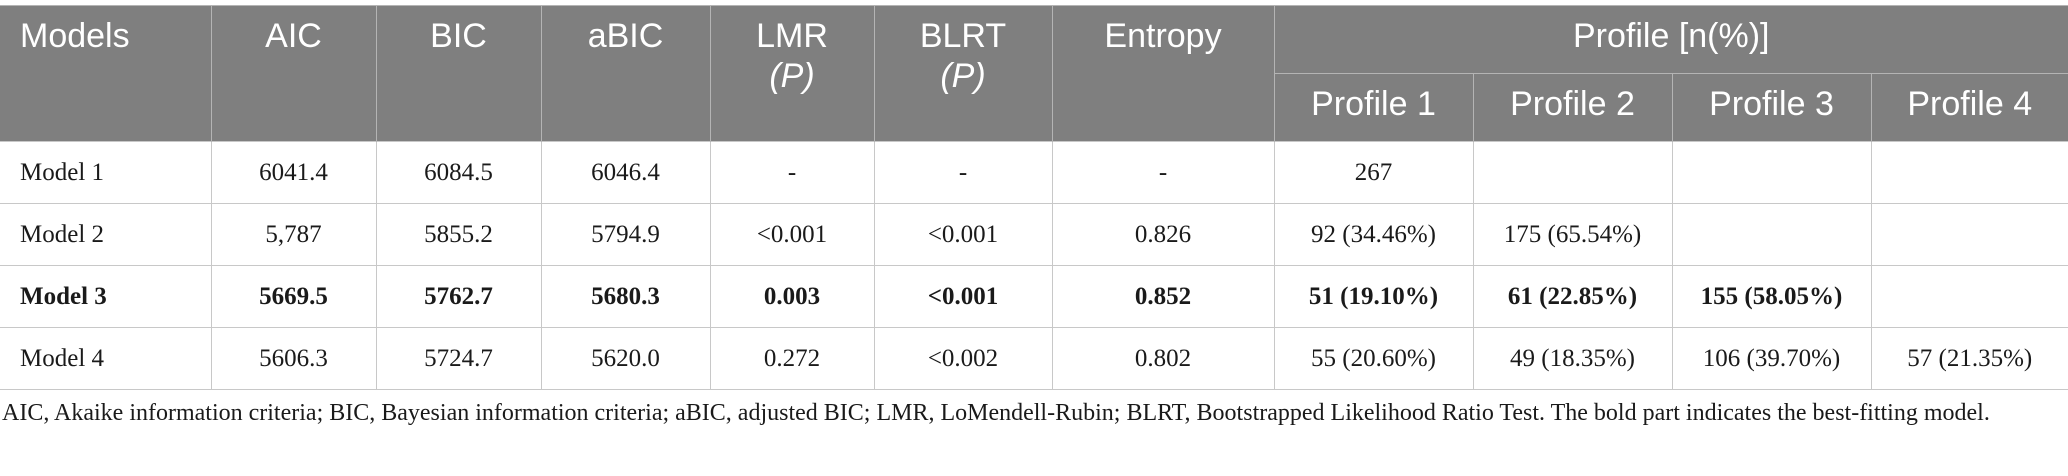  What do you see at coordinates (458, 234) in the screenshot?
I see `cell-bic: 5855.2` at bounding box center [458, 234].